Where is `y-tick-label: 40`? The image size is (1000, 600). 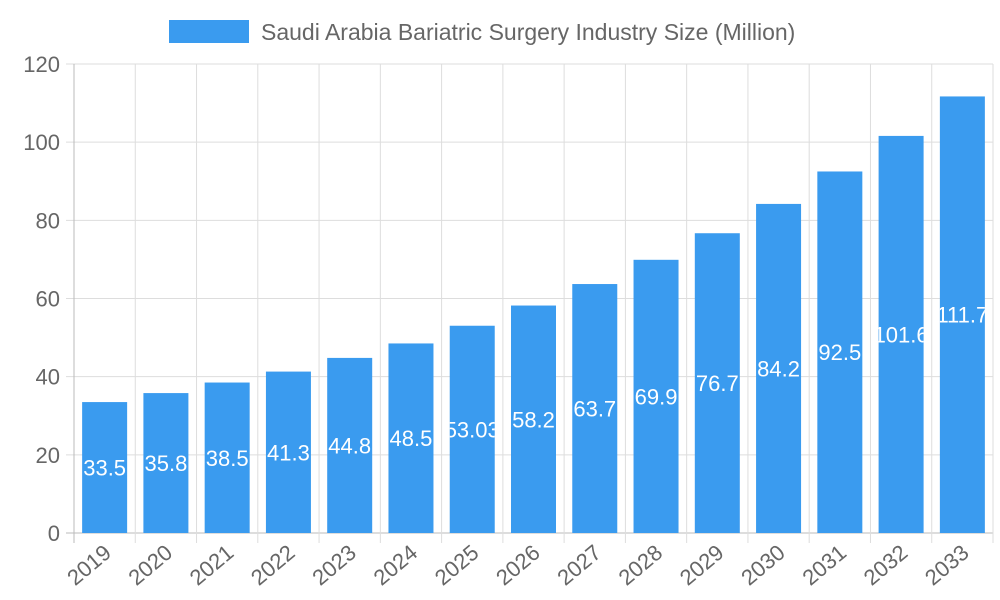
y-tick-label: 40 is located at coordinates (48, 377).